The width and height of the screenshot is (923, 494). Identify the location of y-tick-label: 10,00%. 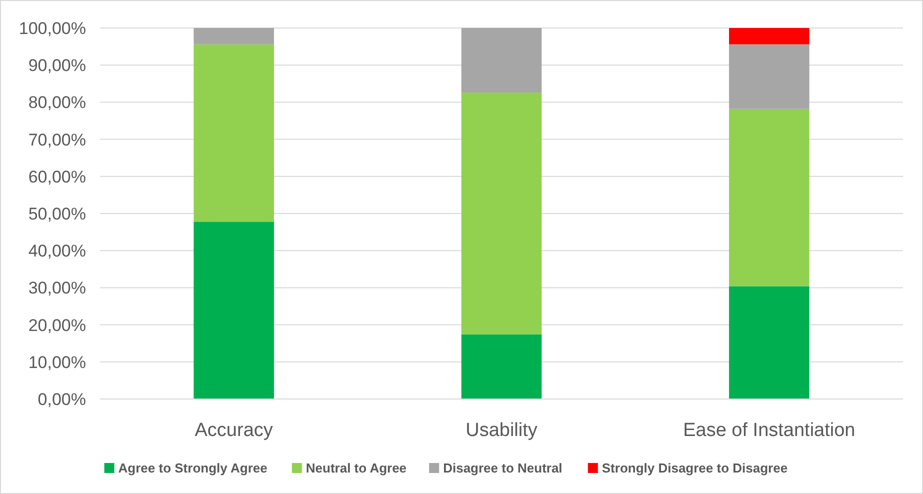
(57, 362).